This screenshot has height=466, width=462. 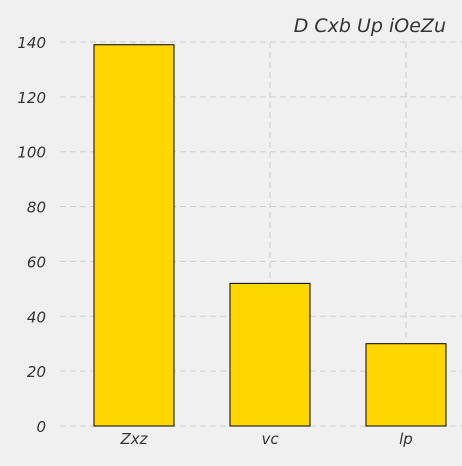 What do you see at coordinates (270, 354) in the screenshot?
I see `bar-vc` at bounding box center [270, 354].